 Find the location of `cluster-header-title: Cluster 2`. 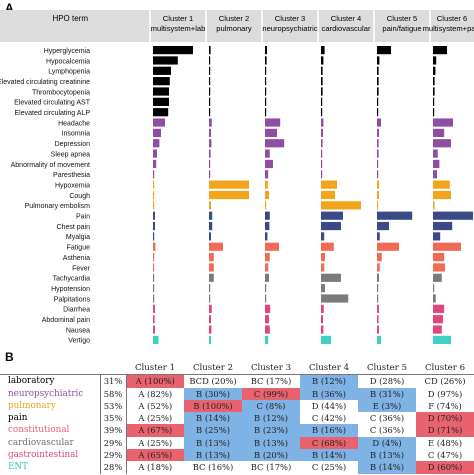

cluster-header-title: Cluster 2 is located at coordinates (234, 18).